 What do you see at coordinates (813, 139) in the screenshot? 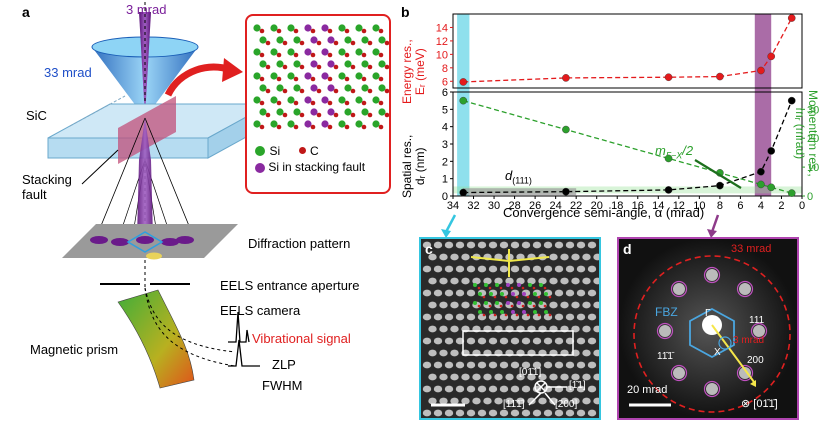
I see `momentum-tick-label: 20` at bounding box center [813, 139].